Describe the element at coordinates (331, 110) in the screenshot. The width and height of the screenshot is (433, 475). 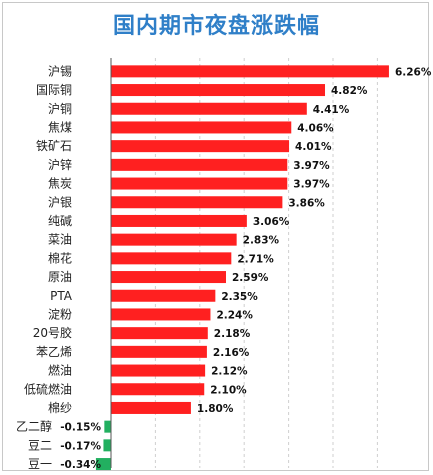
I see `value-label: 4.41%` at that location.